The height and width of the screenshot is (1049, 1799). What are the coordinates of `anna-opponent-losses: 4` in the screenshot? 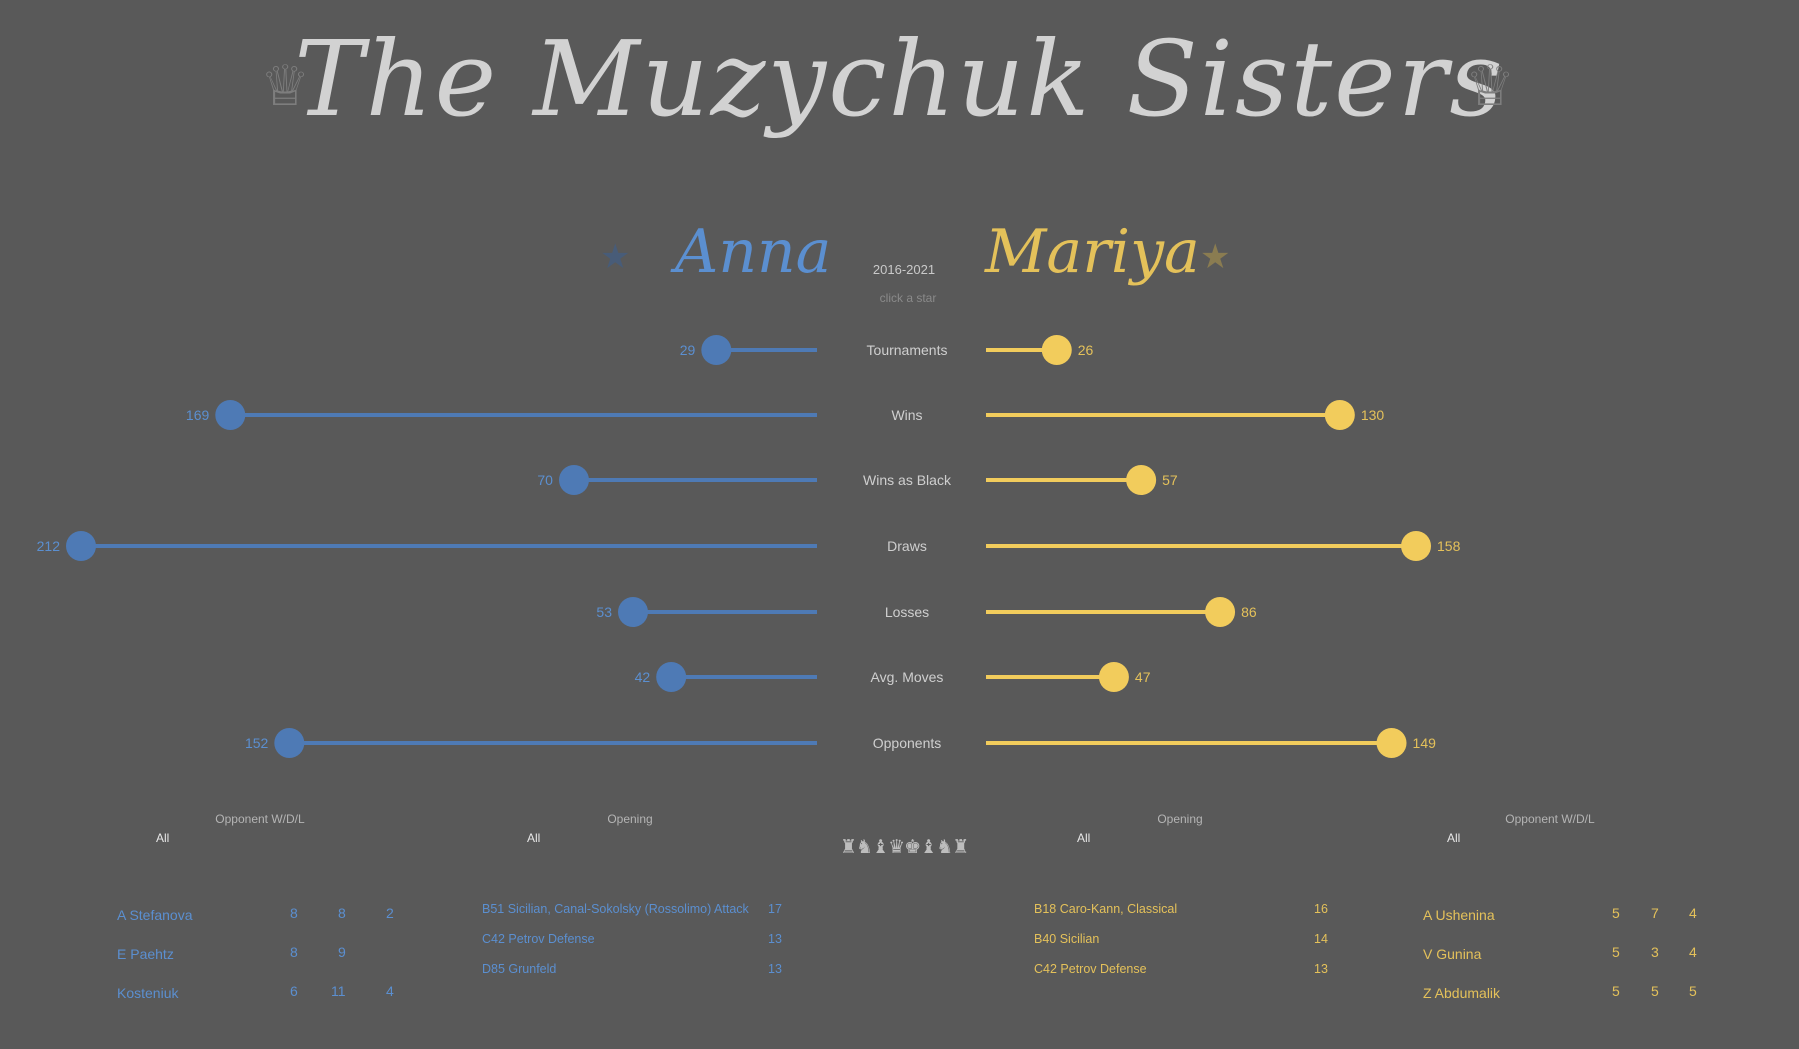 It's located at (390, 991).